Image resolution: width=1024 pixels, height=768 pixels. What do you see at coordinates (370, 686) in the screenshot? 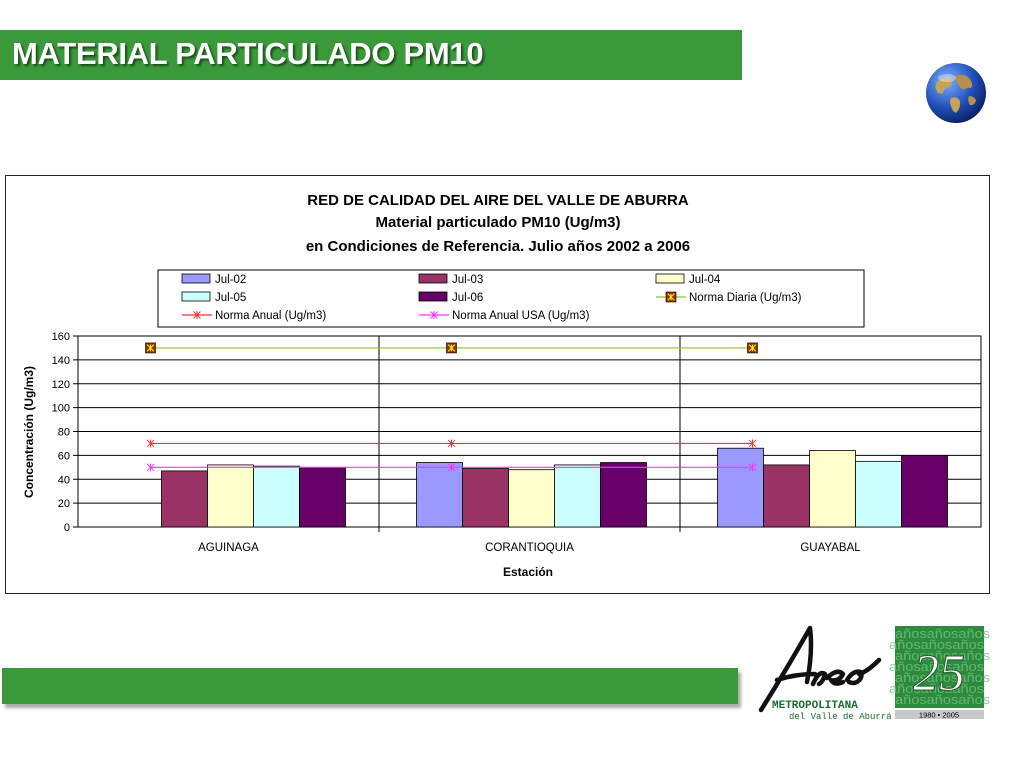
I see `bottom-bar` at bounding box center [370, 686].